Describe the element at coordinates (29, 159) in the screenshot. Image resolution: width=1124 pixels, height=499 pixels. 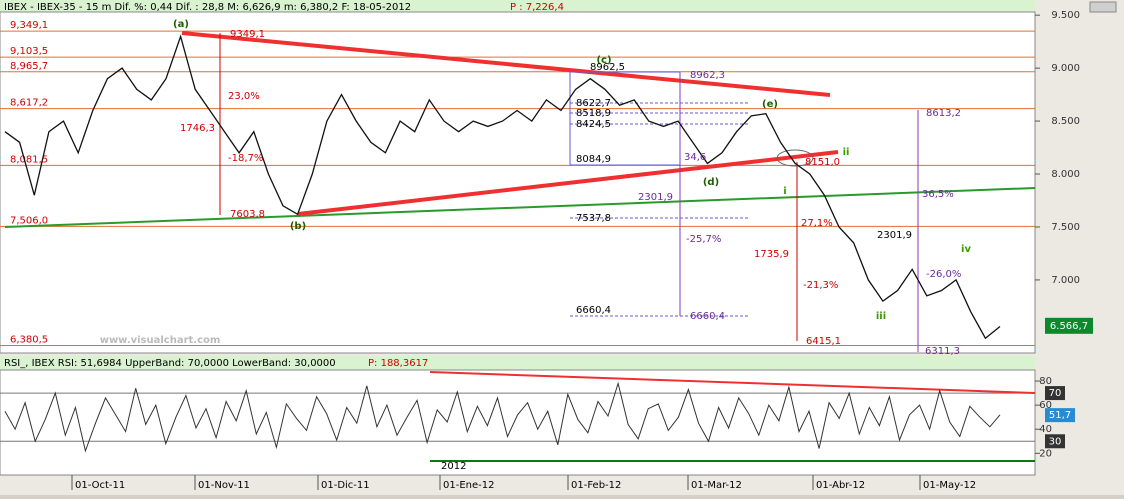
I see `level-label: 8,081,5` at that location.